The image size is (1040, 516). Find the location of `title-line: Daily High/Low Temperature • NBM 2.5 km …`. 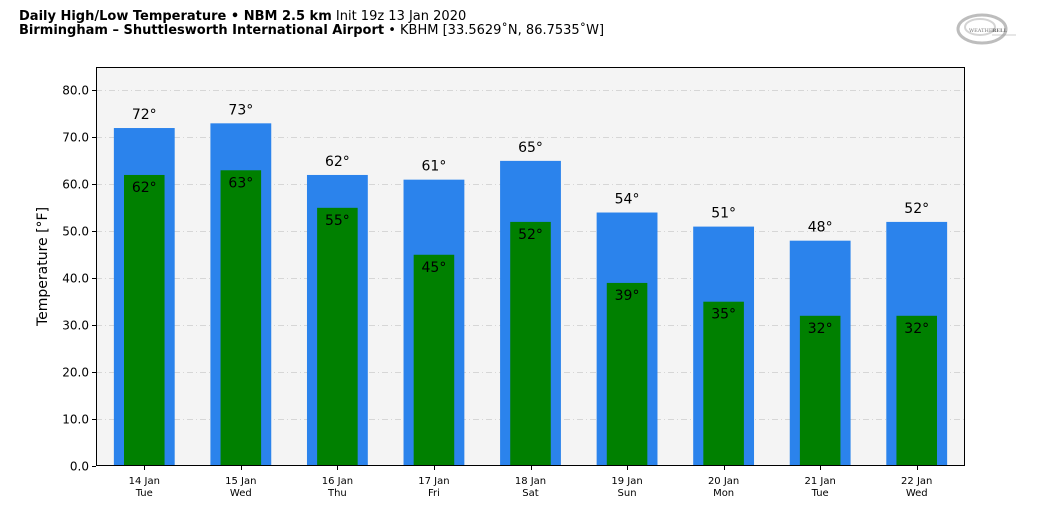

title-line: Daily High/Low Temperature • NBM 2.5 km … is located at coordinates (311, 17).